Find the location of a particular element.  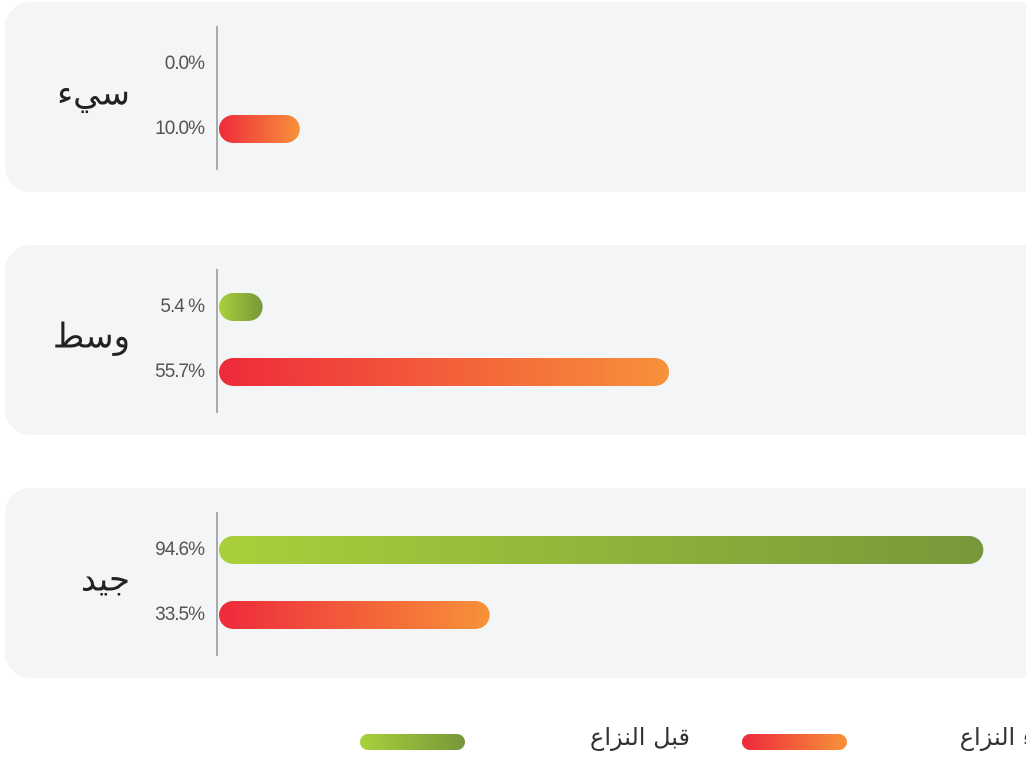

value-label: 33.5% is located at coordinates (180, 614).